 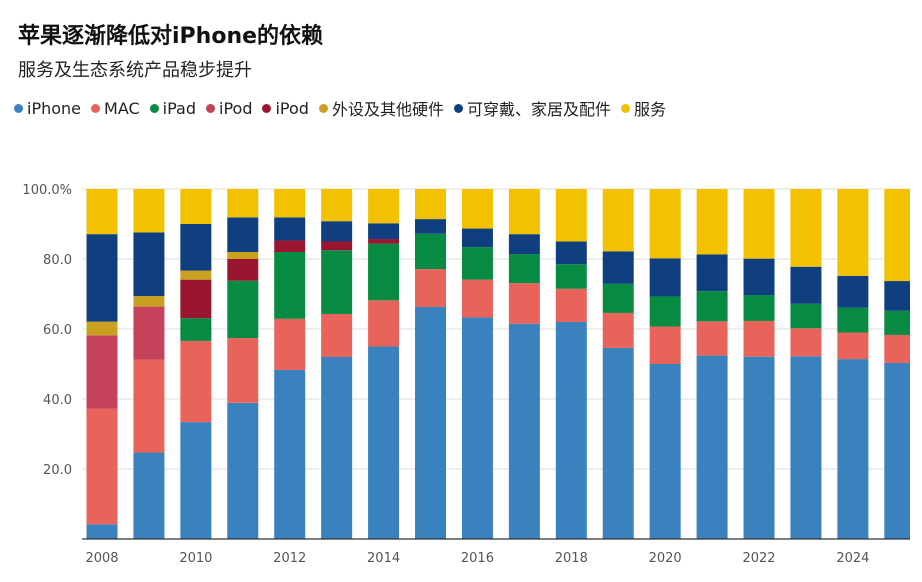 What do you see at coordinates (57, 470) in the screenshot?
I see `y-tick-label: 20.0` at bounding box center [57, 470].